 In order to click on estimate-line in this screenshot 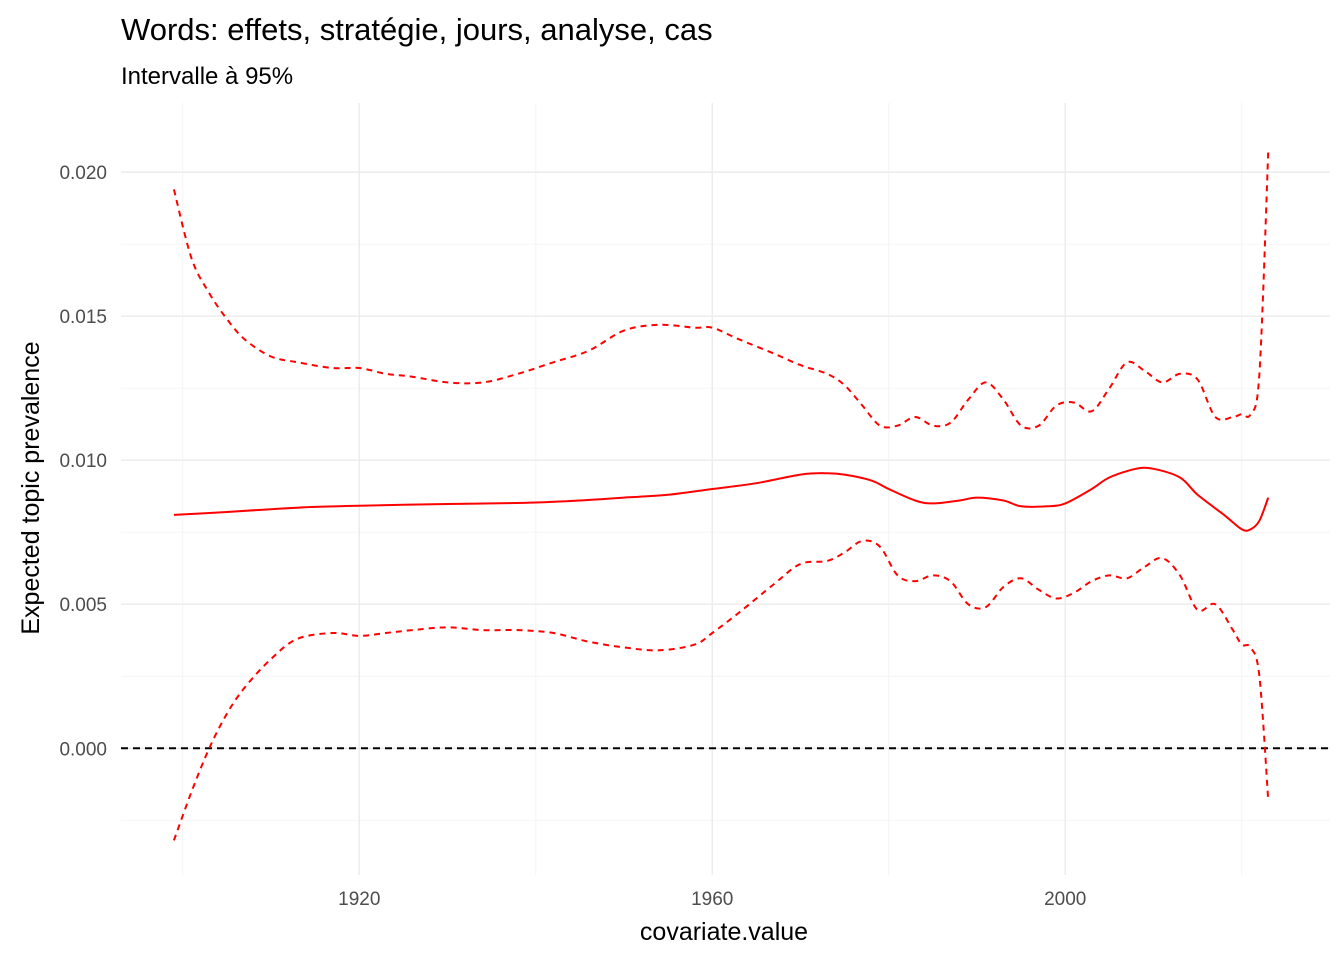, I will do `click(721, 499)`.